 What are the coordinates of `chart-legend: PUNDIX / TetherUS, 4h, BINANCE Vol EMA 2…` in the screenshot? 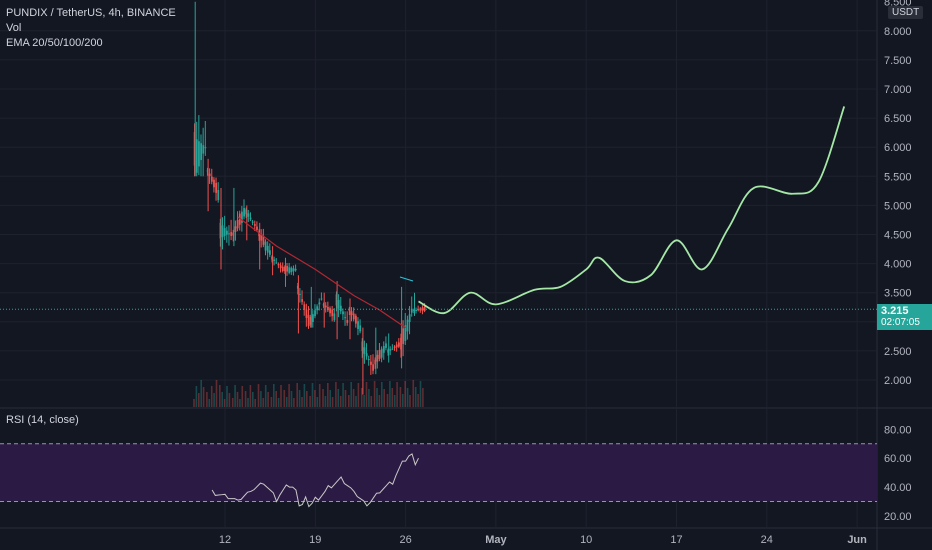 It's located at (91, 28).